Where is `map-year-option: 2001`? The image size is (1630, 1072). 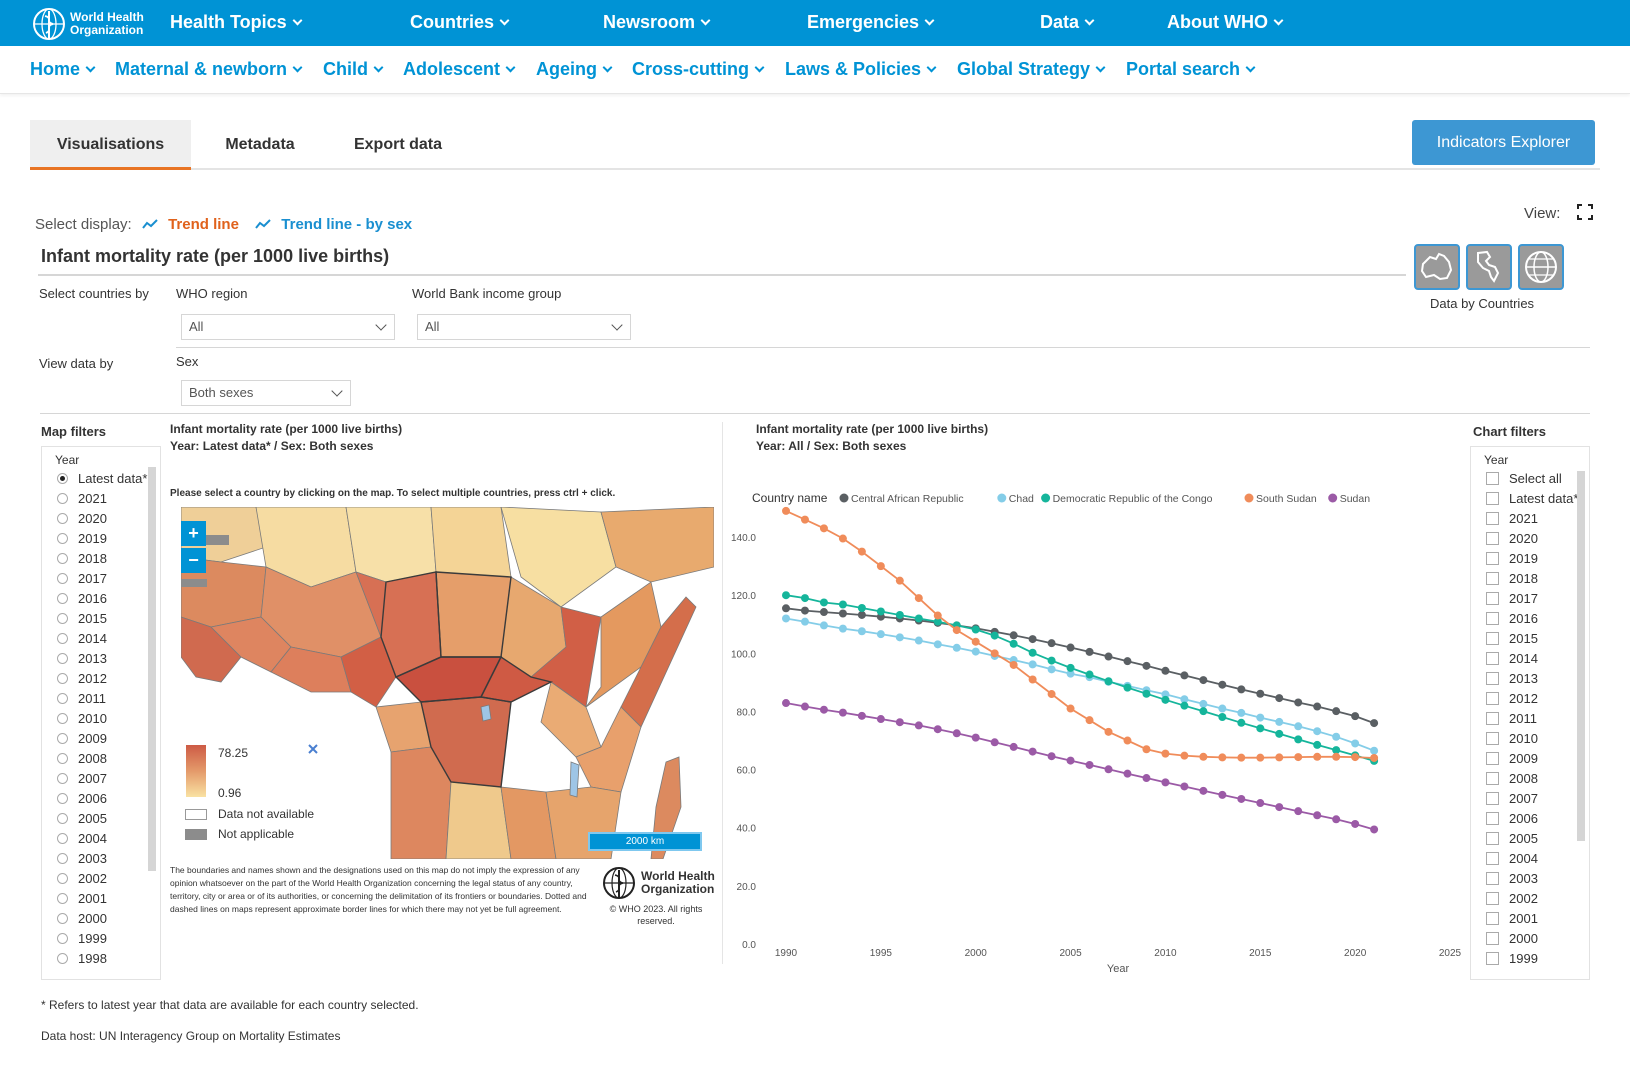
map-year-option: 2001 is located at coordinates (82, 899).